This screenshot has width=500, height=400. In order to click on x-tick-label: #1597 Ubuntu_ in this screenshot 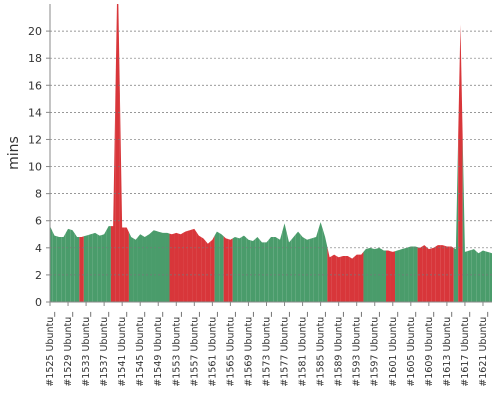, I will do `click(375, 349)`.